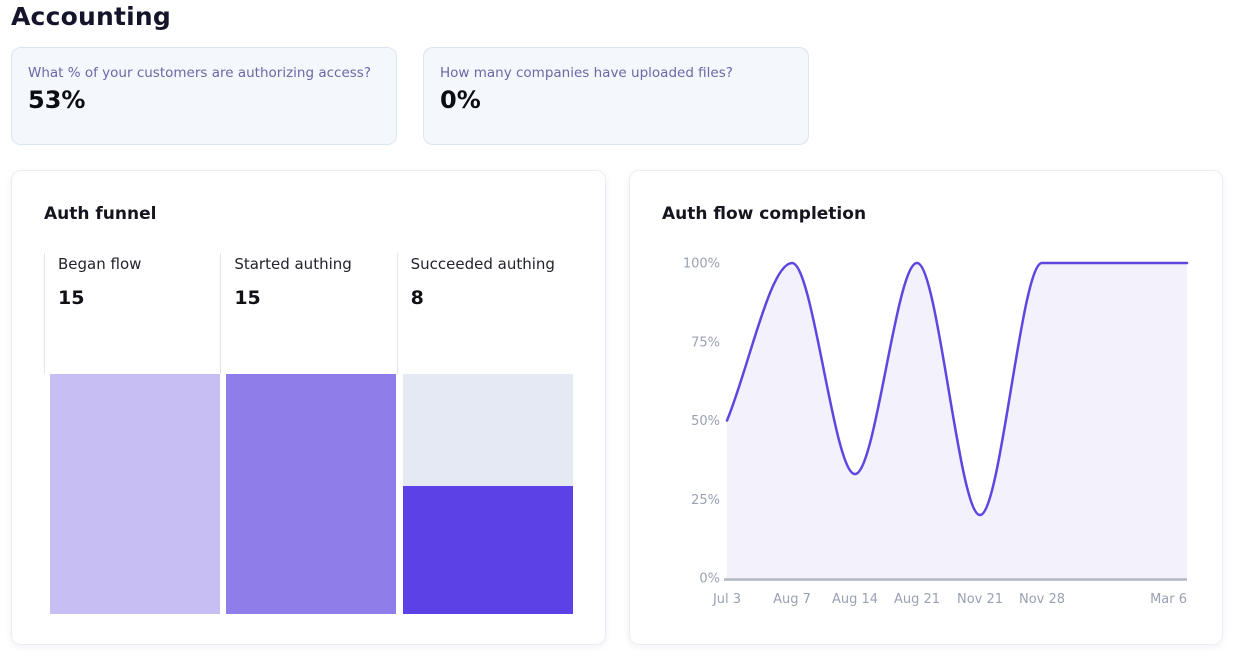  What do you see at coordinates (100, 264) in the screenshot?
I see `funnel-step-label: Began flow` at bounding box center [100, 264].